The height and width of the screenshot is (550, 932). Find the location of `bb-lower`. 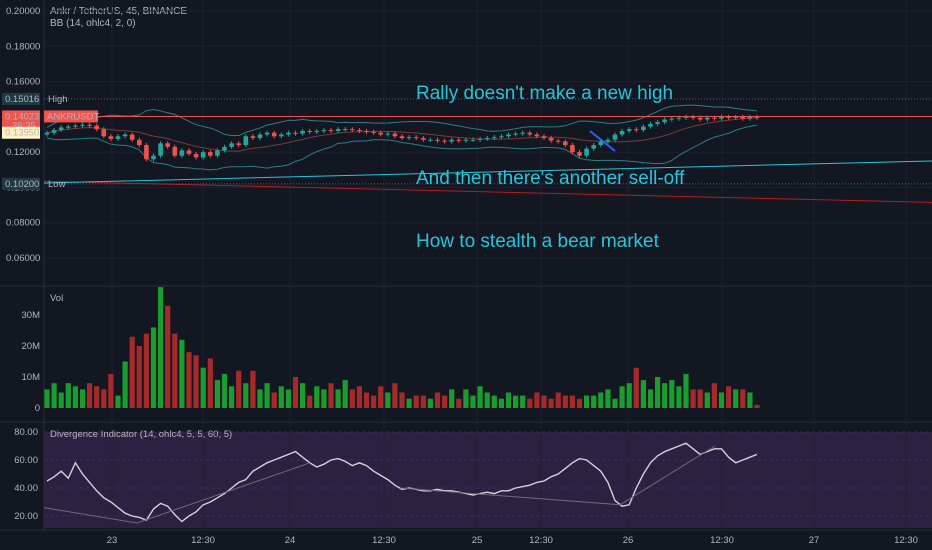

bb-lower is located at coordinates (402, 147).